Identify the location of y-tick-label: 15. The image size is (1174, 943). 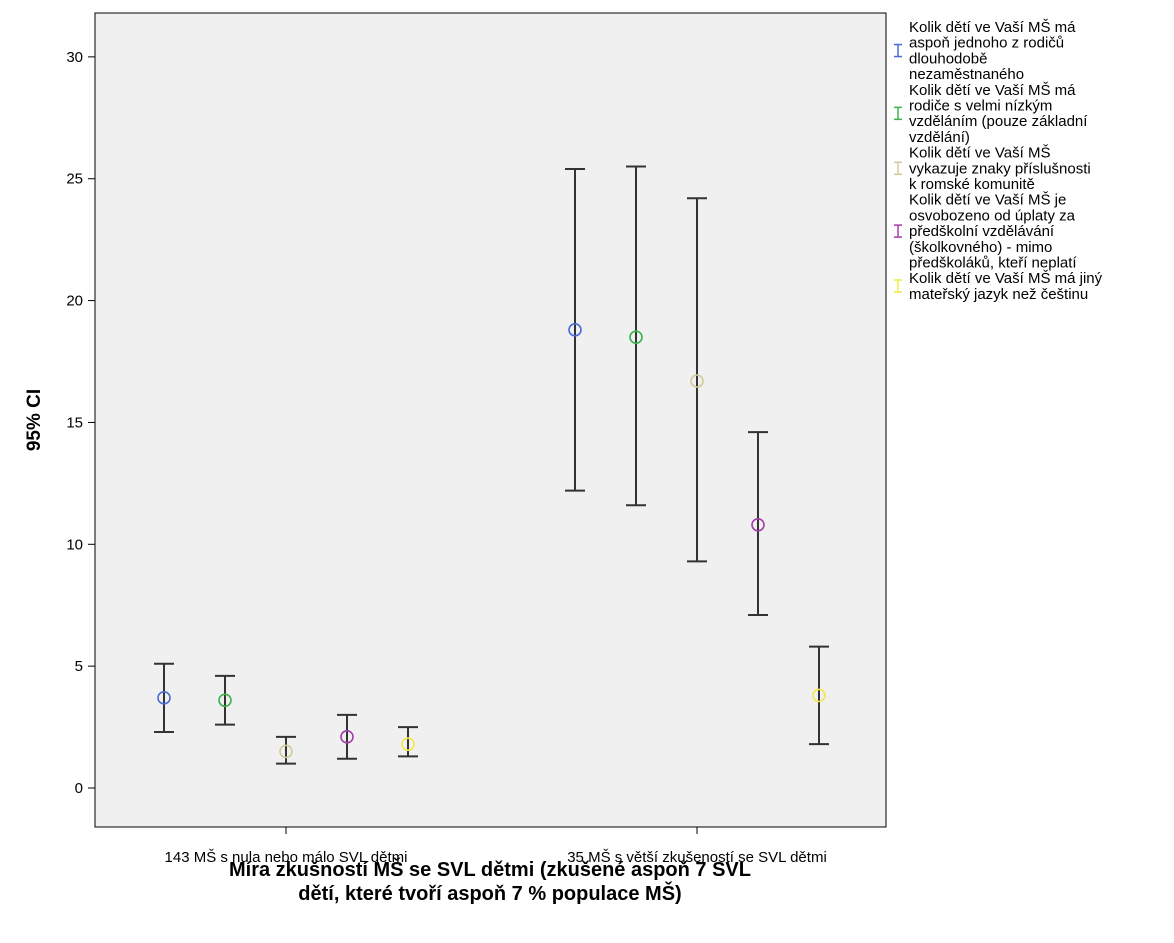
(74, 422).